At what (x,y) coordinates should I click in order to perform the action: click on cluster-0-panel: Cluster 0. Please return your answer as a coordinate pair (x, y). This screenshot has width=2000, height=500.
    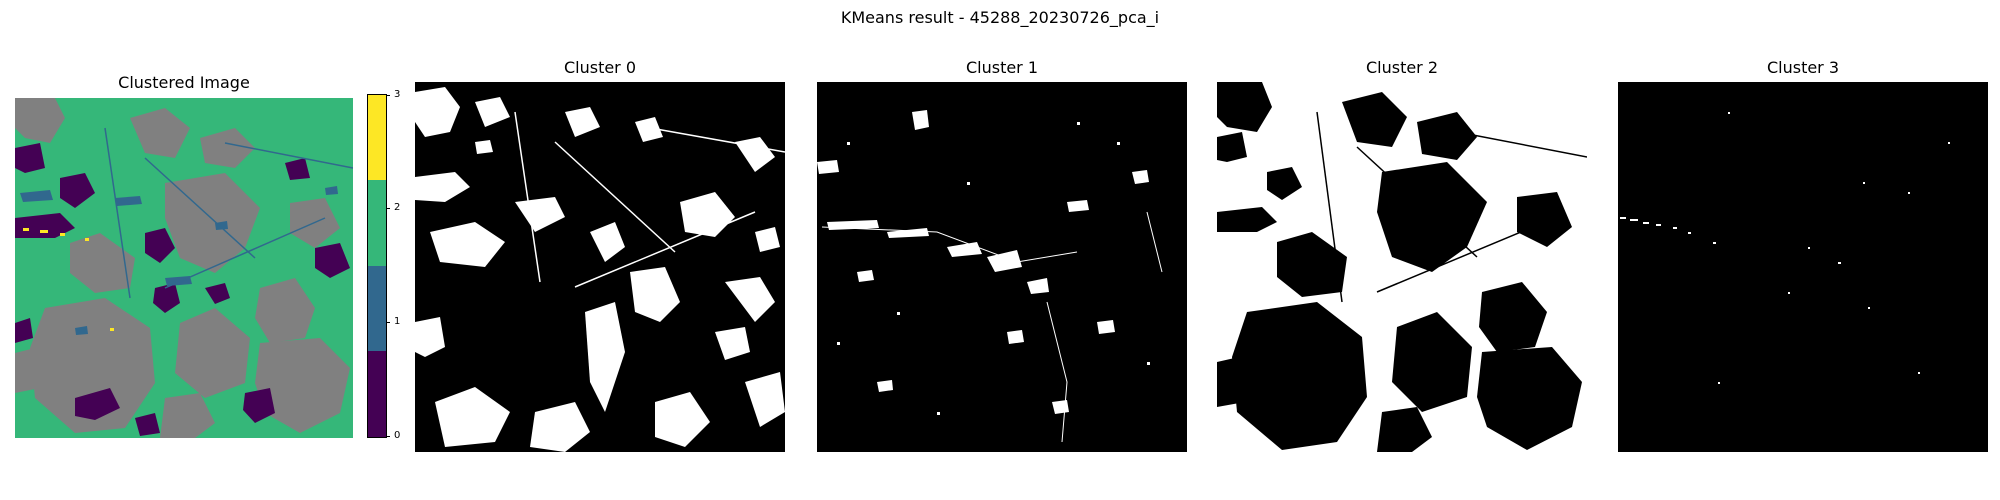
    Looking at the image, I should click on (600, 255).